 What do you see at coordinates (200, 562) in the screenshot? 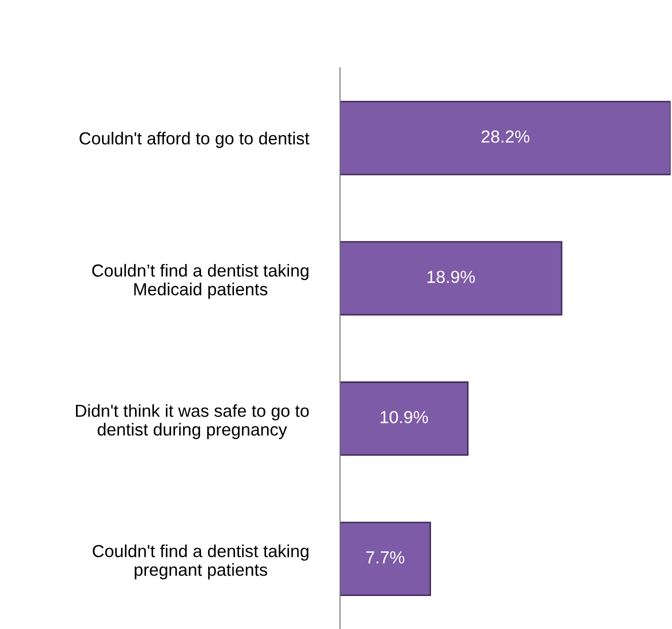
I see `y-tick-label: Couldn't find a dentist taking pregnant patients` at bounding box center [200, 562].